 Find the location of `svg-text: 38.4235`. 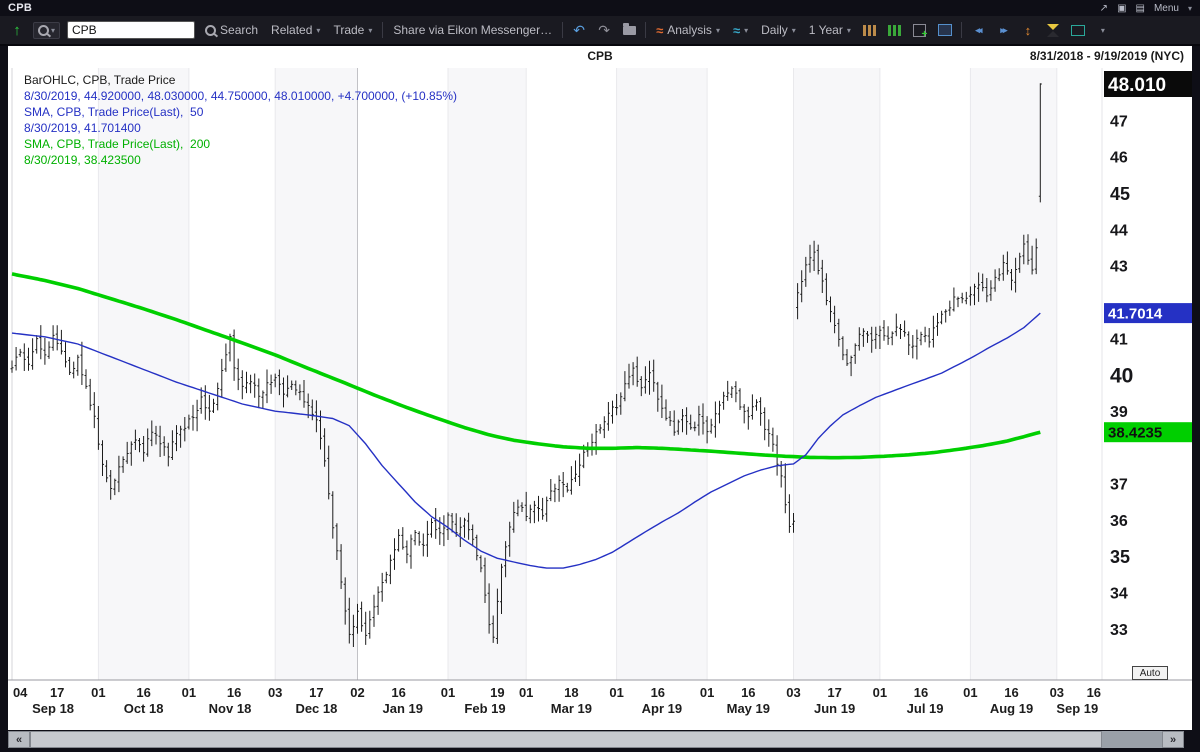

svg-text: 38.4235 is located at coordinates (1135, 433).